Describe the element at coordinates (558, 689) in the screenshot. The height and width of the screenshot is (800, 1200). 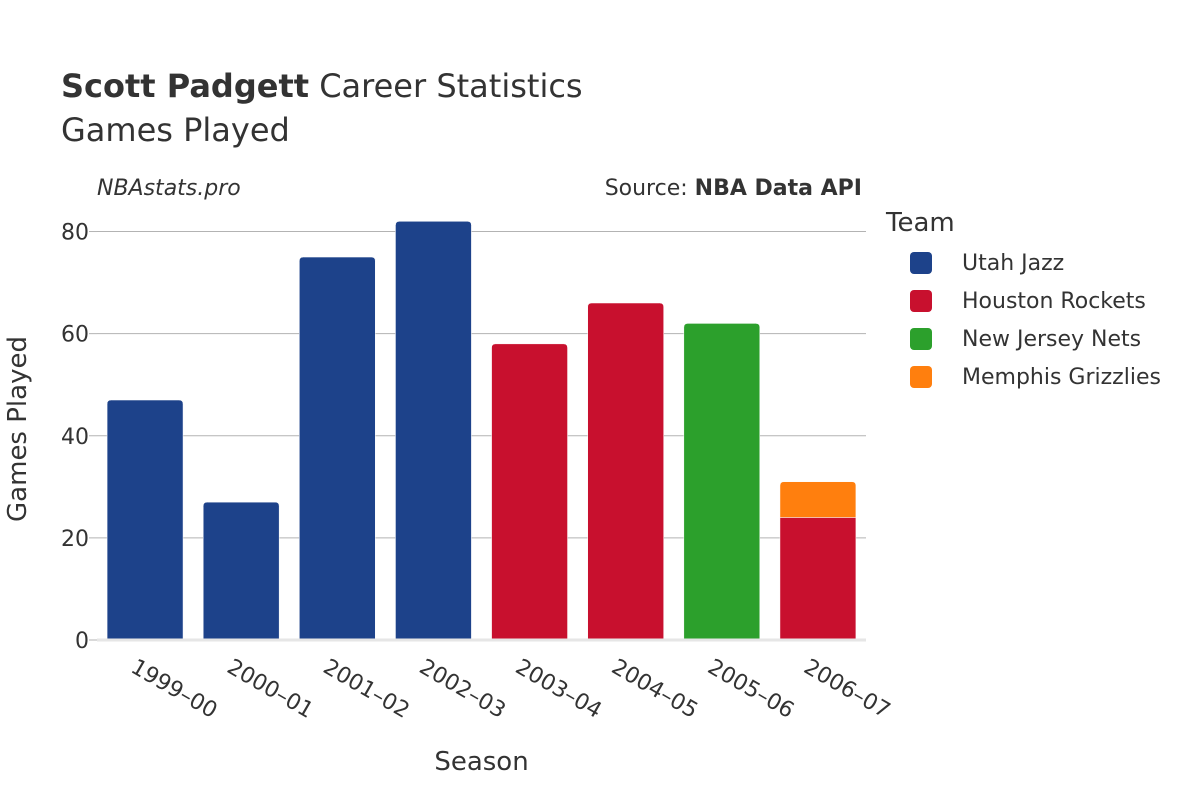
I see `x-tick-label: 2003–04` at that location.